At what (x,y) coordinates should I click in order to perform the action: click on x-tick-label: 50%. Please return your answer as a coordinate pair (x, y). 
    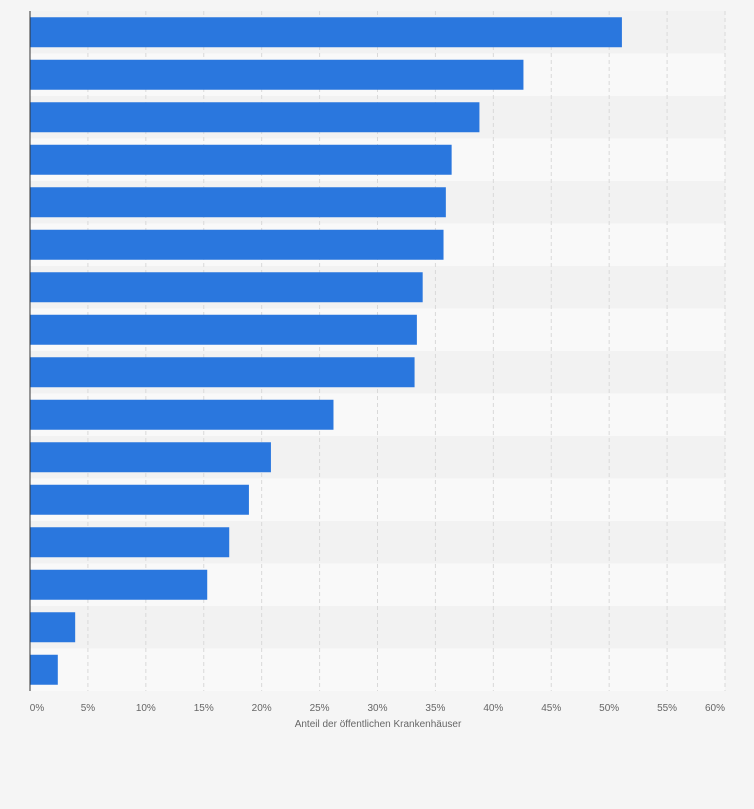
    Looking at the image, I should click on (609, 708).